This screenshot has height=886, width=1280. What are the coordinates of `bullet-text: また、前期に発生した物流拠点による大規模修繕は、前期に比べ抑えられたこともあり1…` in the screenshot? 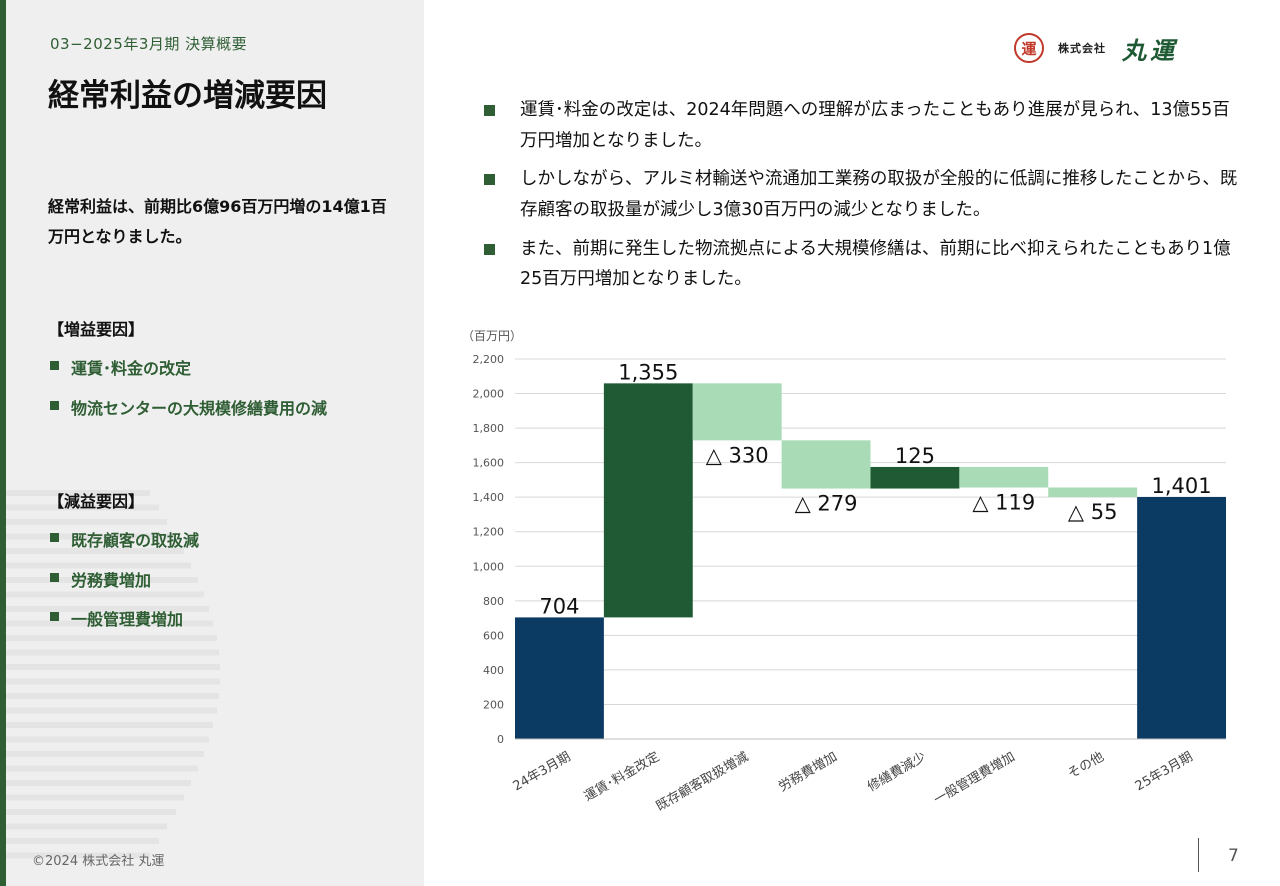 It's located at (875, 264).